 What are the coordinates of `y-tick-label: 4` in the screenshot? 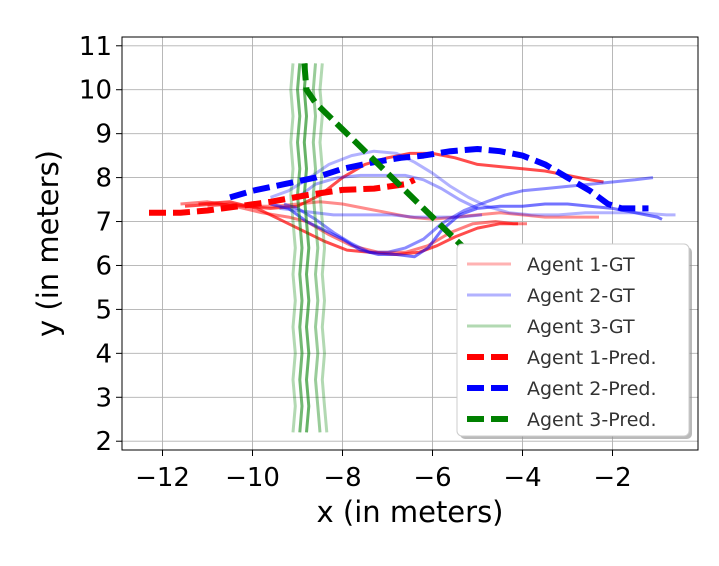 It's located at (103, 354).